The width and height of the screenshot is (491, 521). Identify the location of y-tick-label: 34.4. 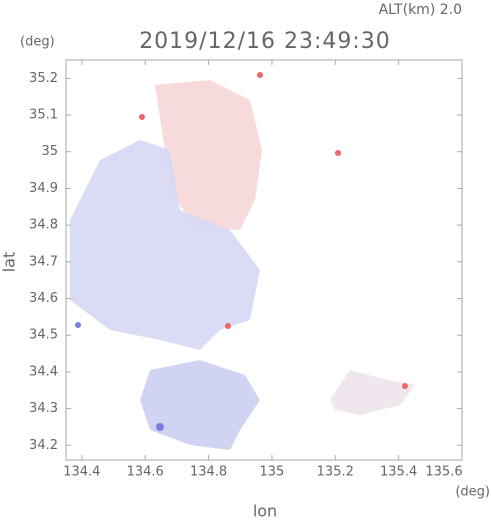
(43, 371).